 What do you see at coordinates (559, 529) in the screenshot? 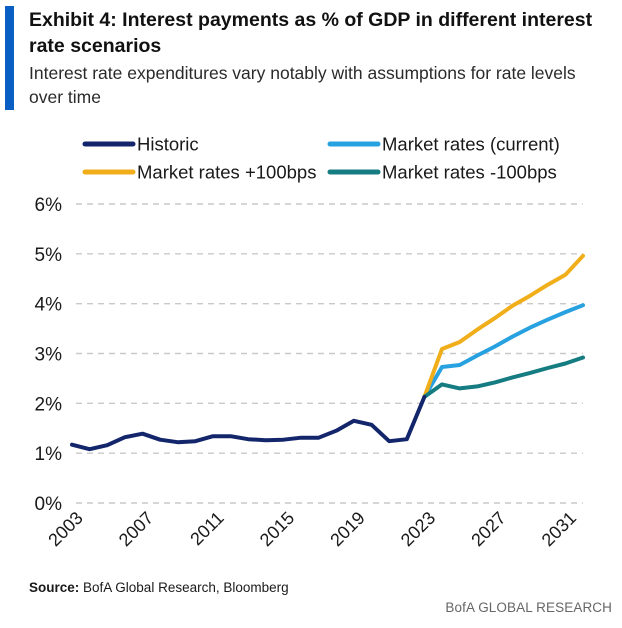
I see `x-tick-label: 2031` at bounding box center [559, 529].